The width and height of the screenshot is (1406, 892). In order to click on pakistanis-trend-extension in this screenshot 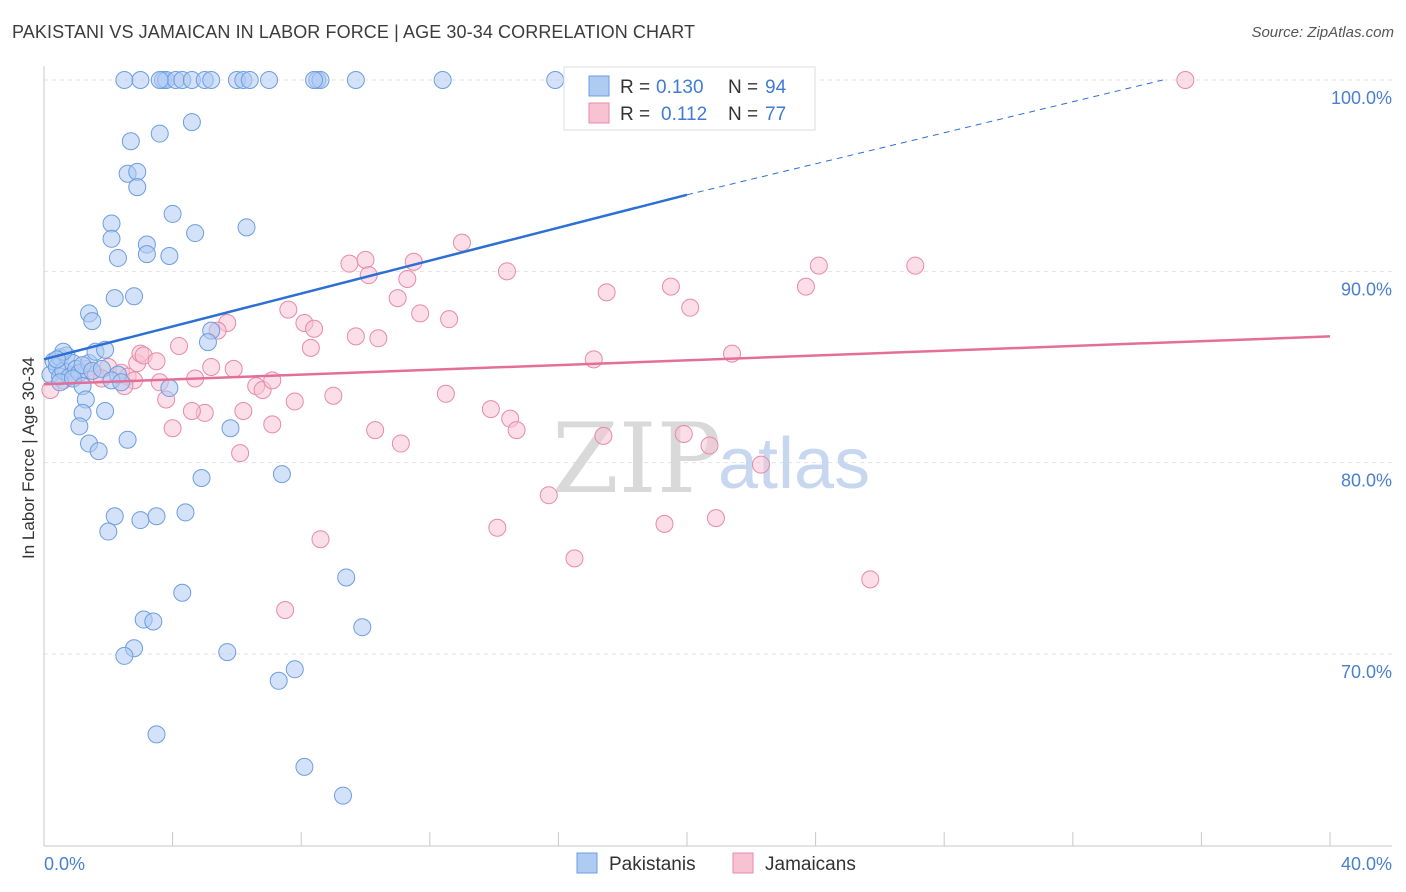, I will do `click(924, 137)`.